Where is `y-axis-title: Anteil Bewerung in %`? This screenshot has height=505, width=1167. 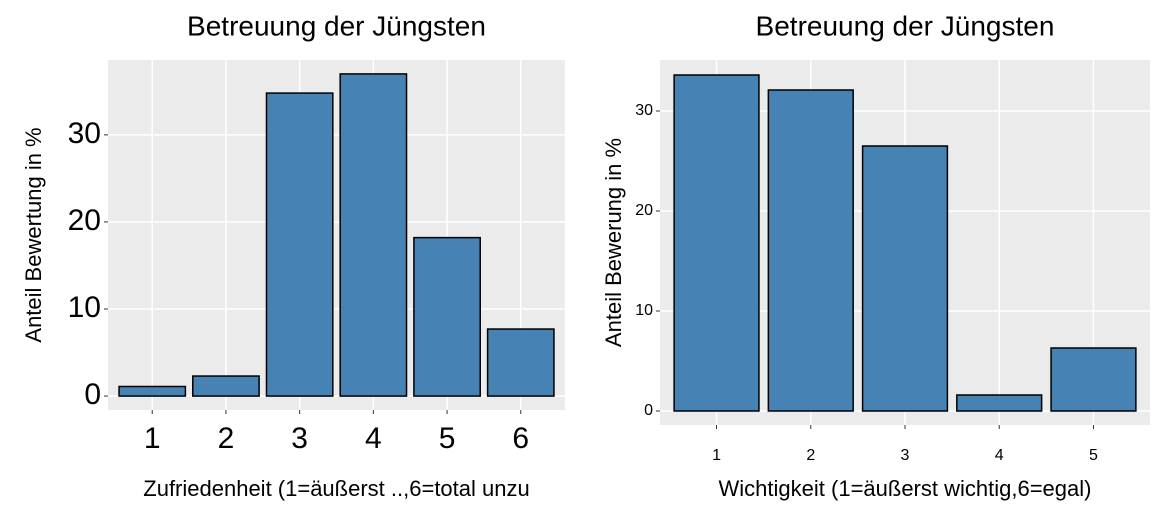 y-axis-title: Anteil Bewerung in % is located at coordinates (613, 242).